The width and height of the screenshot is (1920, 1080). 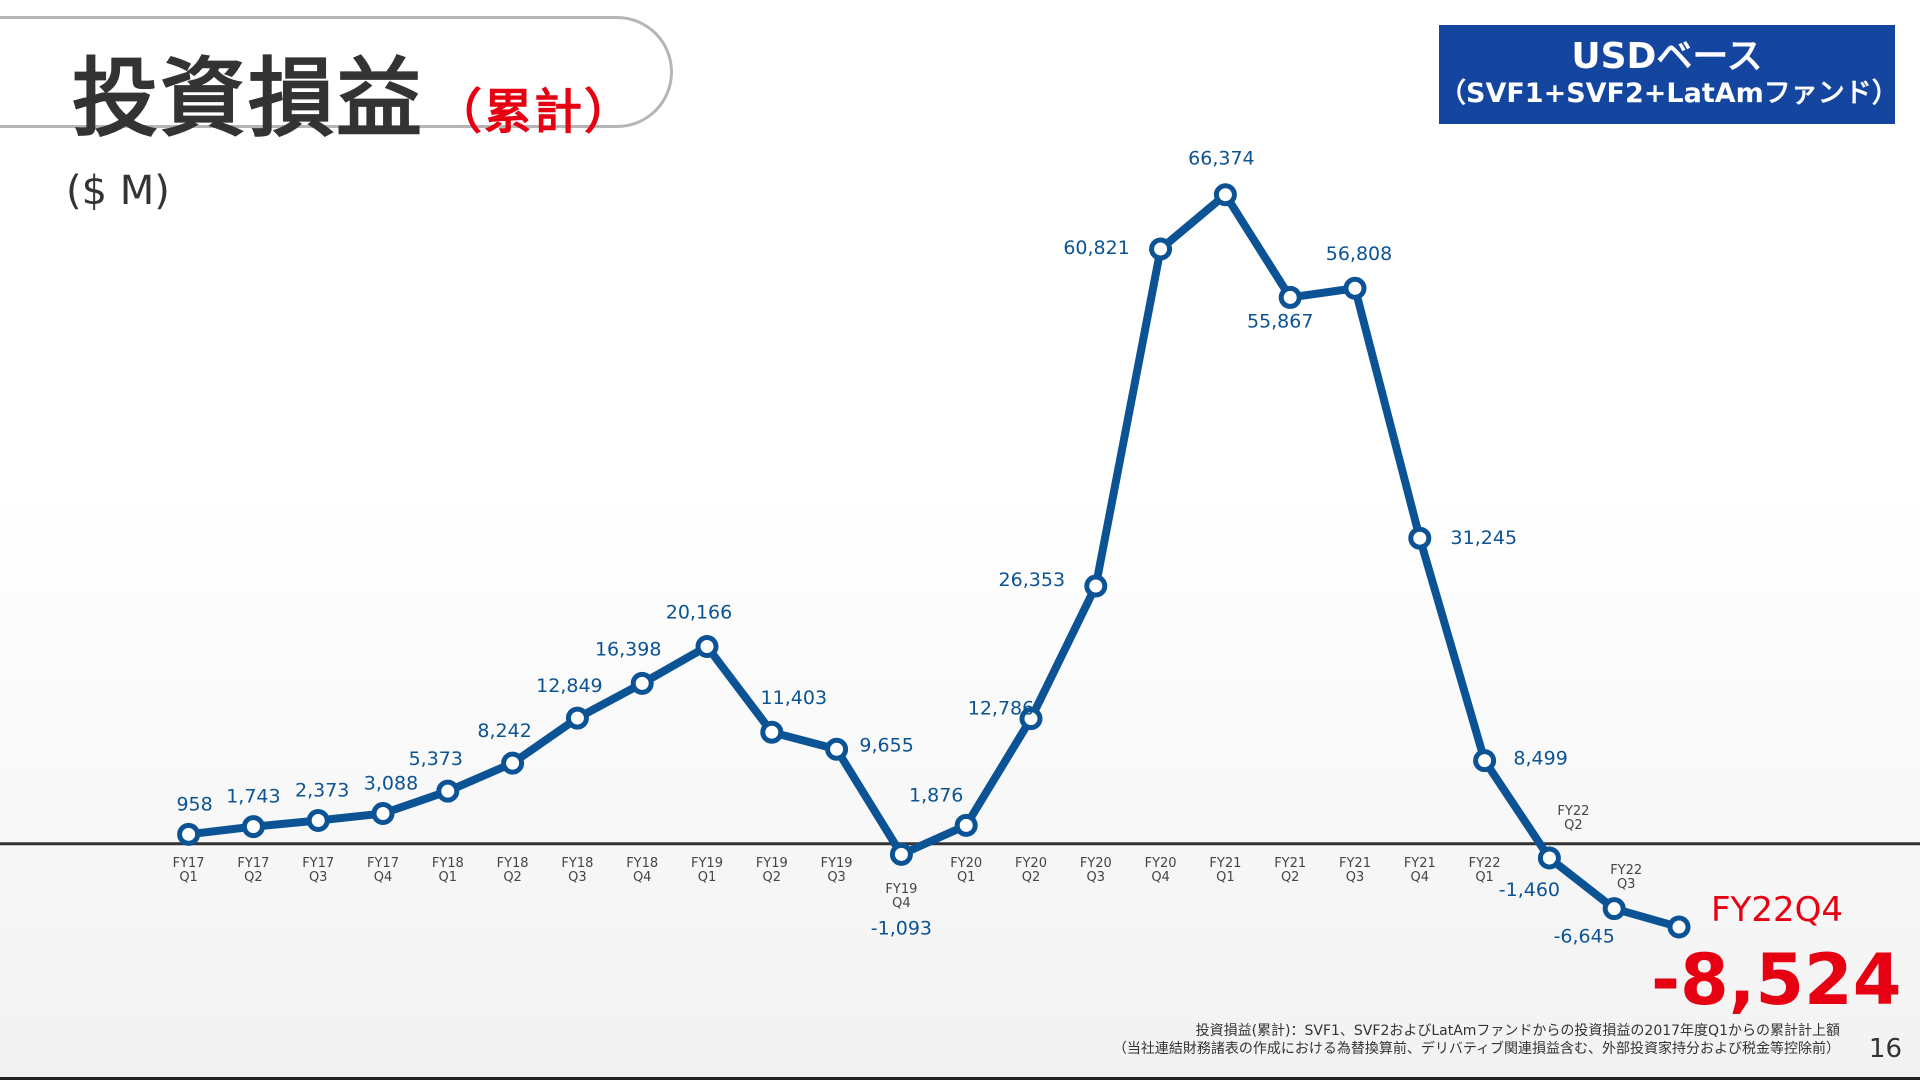 I want to click on data-label: 12,786, so click(x=1001, y=709).